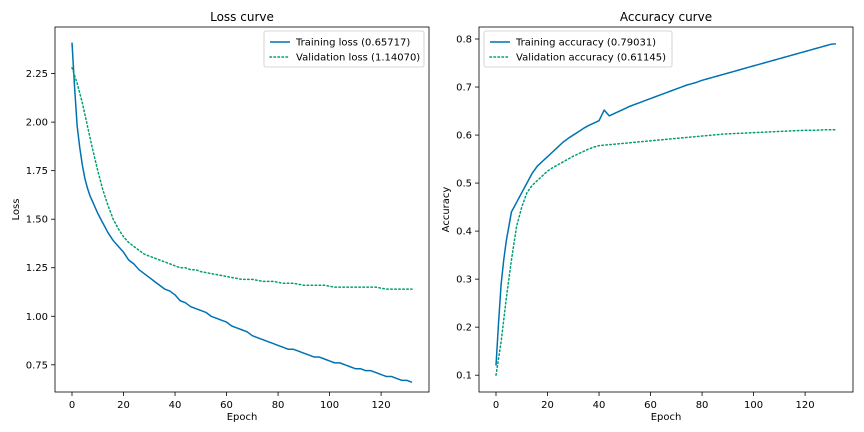 This screenshot has width=864, height=432. Describe the element at coordinates (464, 40) in the screenshot. I see `y-tick-label: 0.8` at that location.